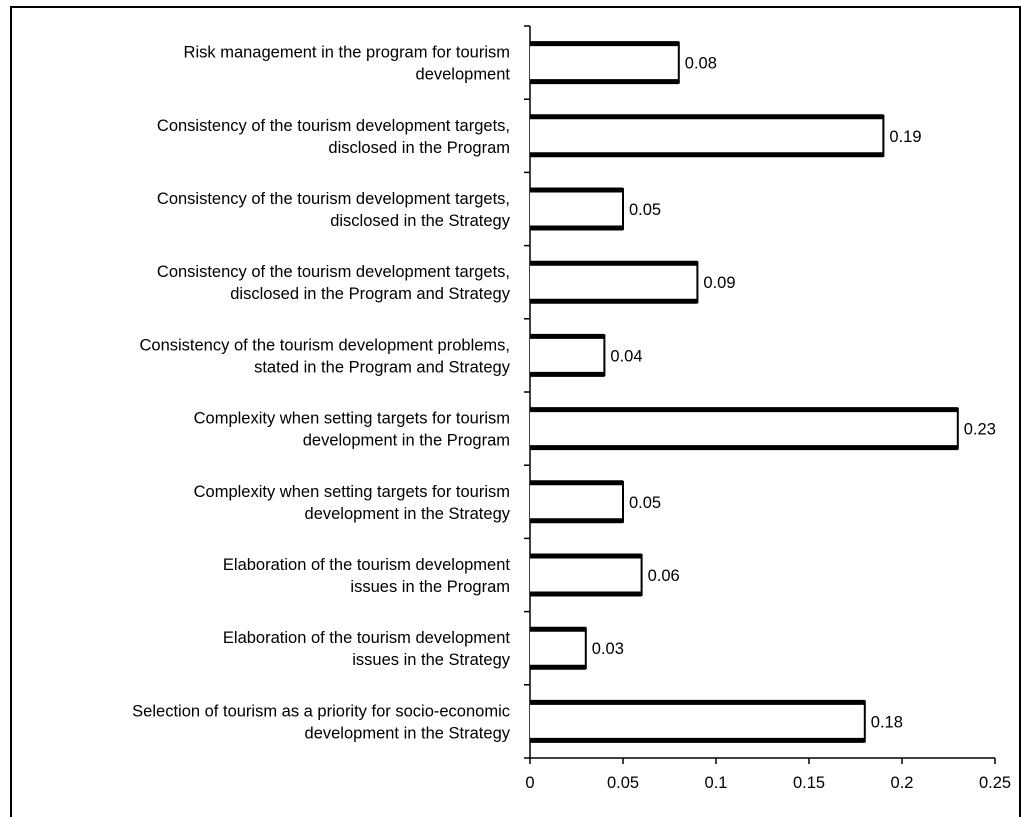 Image resolution: width=1021 pixels, height=817 pixels. I want to click on category-label-line: development in the Program, so click(406, 441).